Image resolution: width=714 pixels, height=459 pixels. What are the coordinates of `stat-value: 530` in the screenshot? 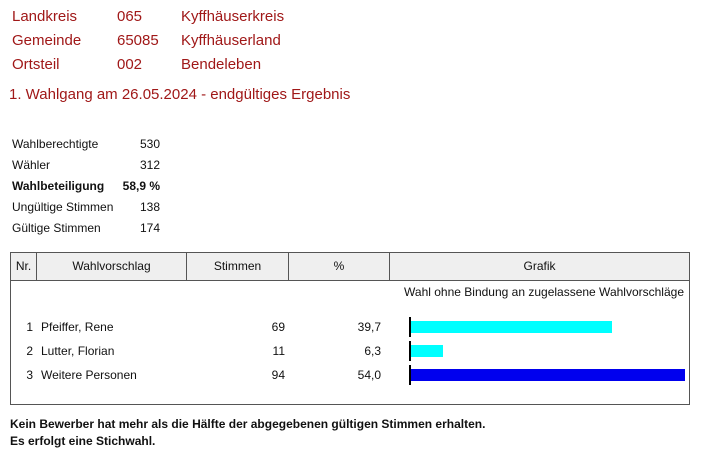 It's located at (149, 144).